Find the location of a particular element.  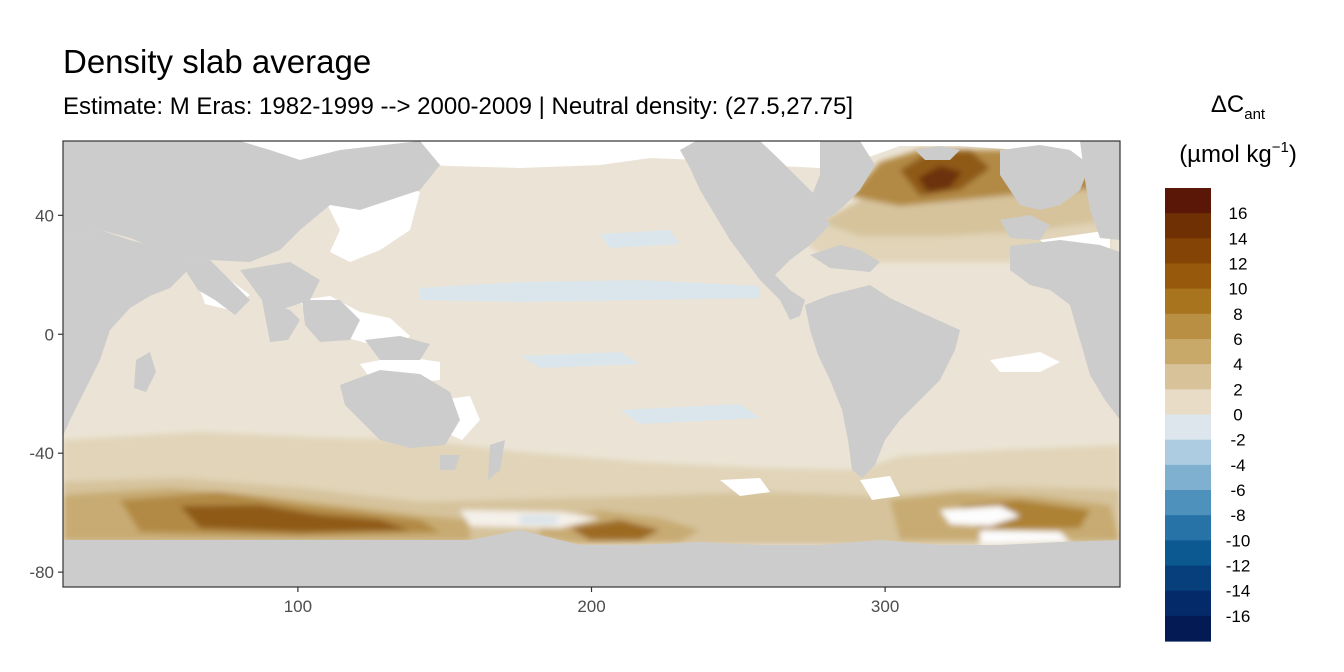

legend-label: 4 is located at coordinates (1237, 364).